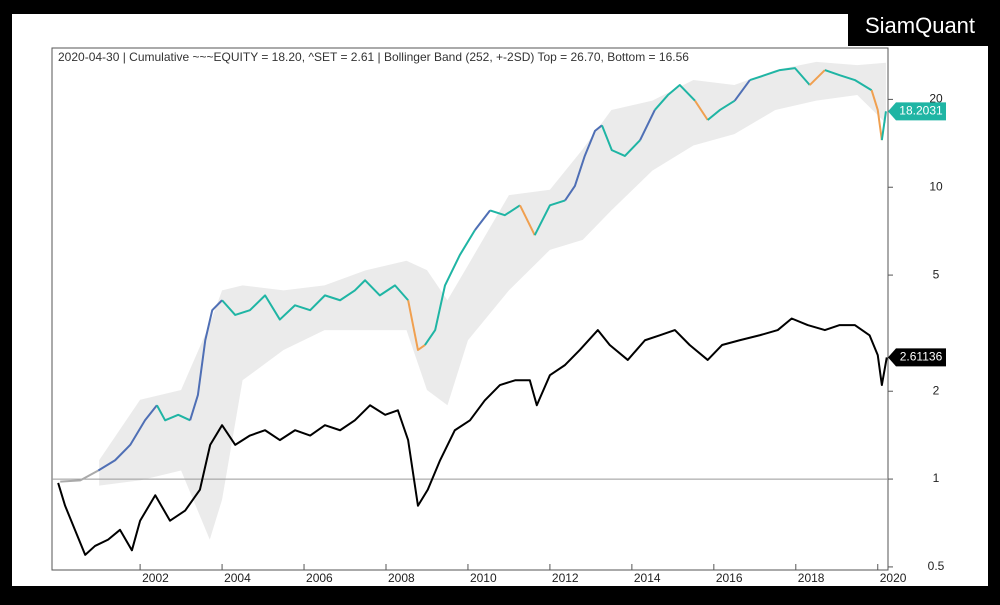  I want to click on last-value-label: 2.61136, so click(921, 357).